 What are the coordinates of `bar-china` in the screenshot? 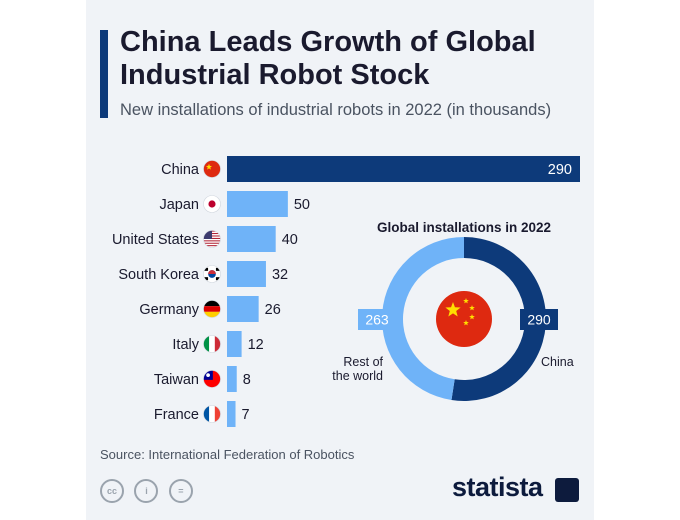 It's located at (403, 169).